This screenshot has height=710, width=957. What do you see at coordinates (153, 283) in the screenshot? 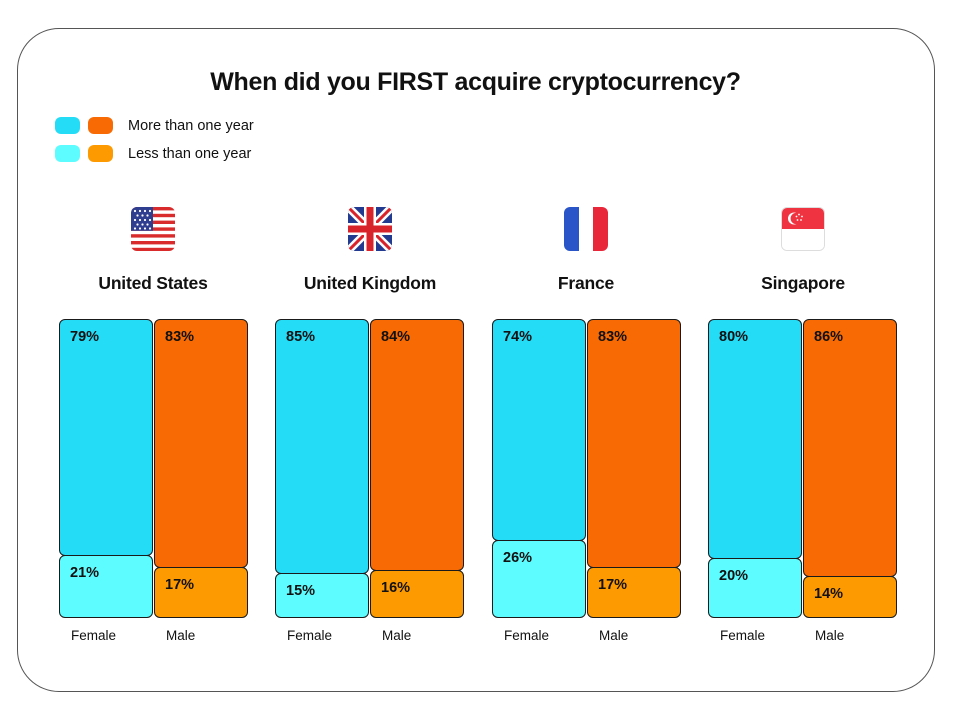
I see `country-label-united-states: United States` at bounding box center [153, 283].